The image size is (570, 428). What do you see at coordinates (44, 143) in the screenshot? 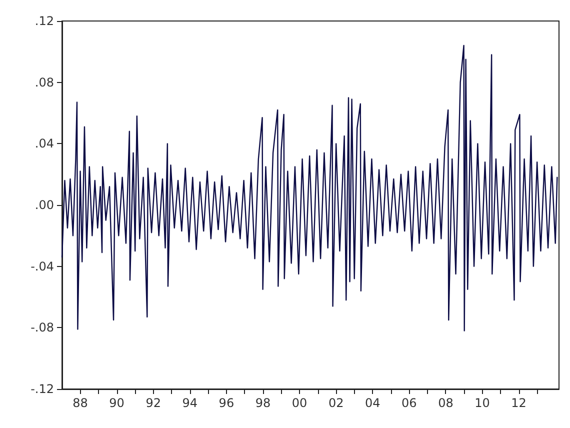
I see `y-tick-label: .04` at bounding box center [44, 143].